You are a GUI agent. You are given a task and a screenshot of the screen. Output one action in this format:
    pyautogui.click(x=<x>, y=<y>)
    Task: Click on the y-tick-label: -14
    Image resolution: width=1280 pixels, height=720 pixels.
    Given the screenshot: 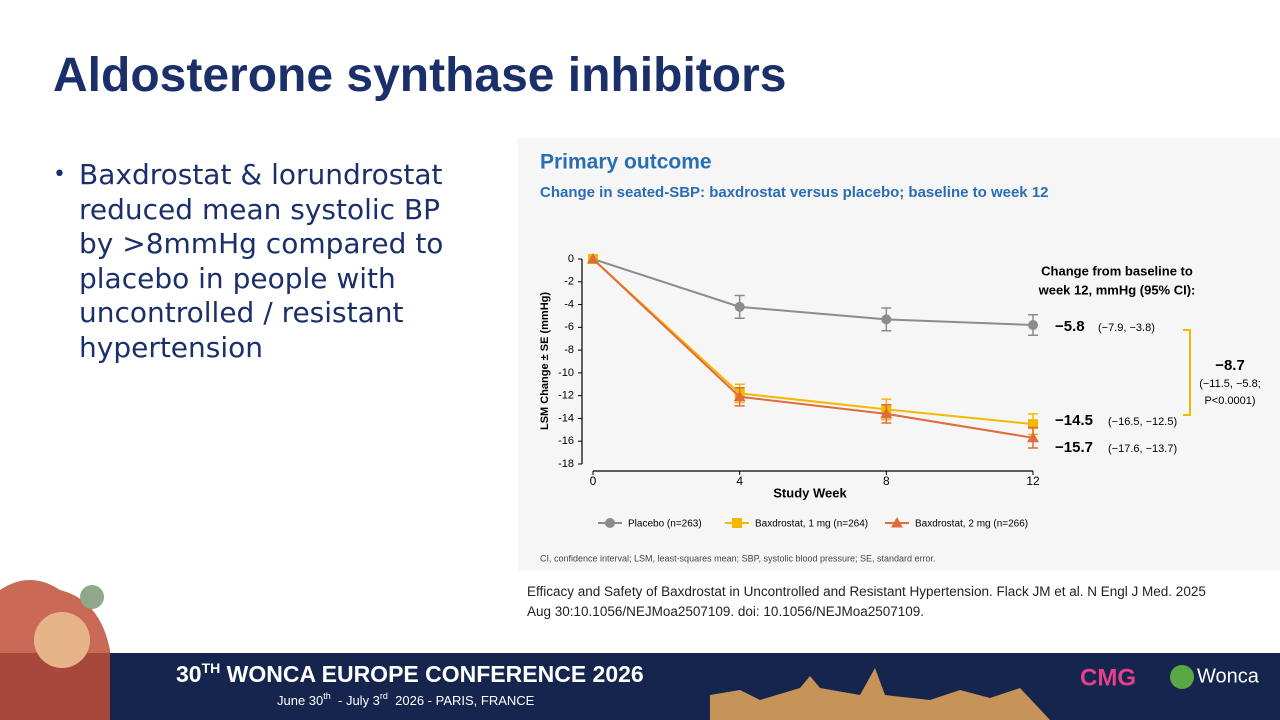 What is the action you would take?
    pyautogui.click(x=566, y=418)
    